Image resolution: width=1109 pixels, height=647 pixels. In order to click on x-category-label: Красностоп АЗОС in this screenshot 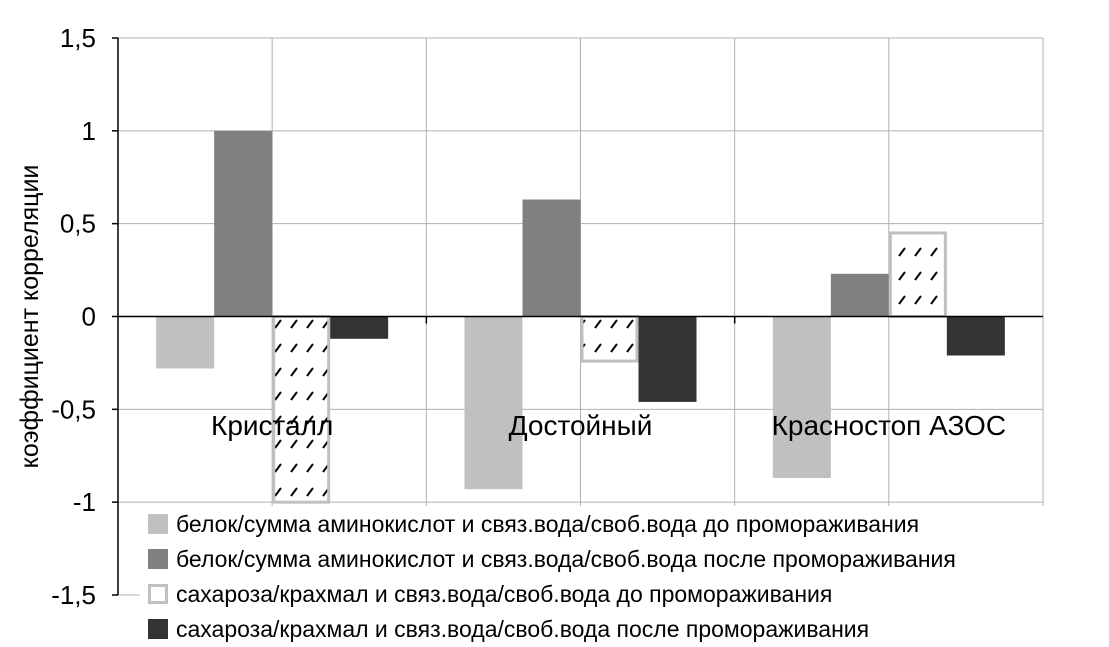, I will do `click(889, 425)`.